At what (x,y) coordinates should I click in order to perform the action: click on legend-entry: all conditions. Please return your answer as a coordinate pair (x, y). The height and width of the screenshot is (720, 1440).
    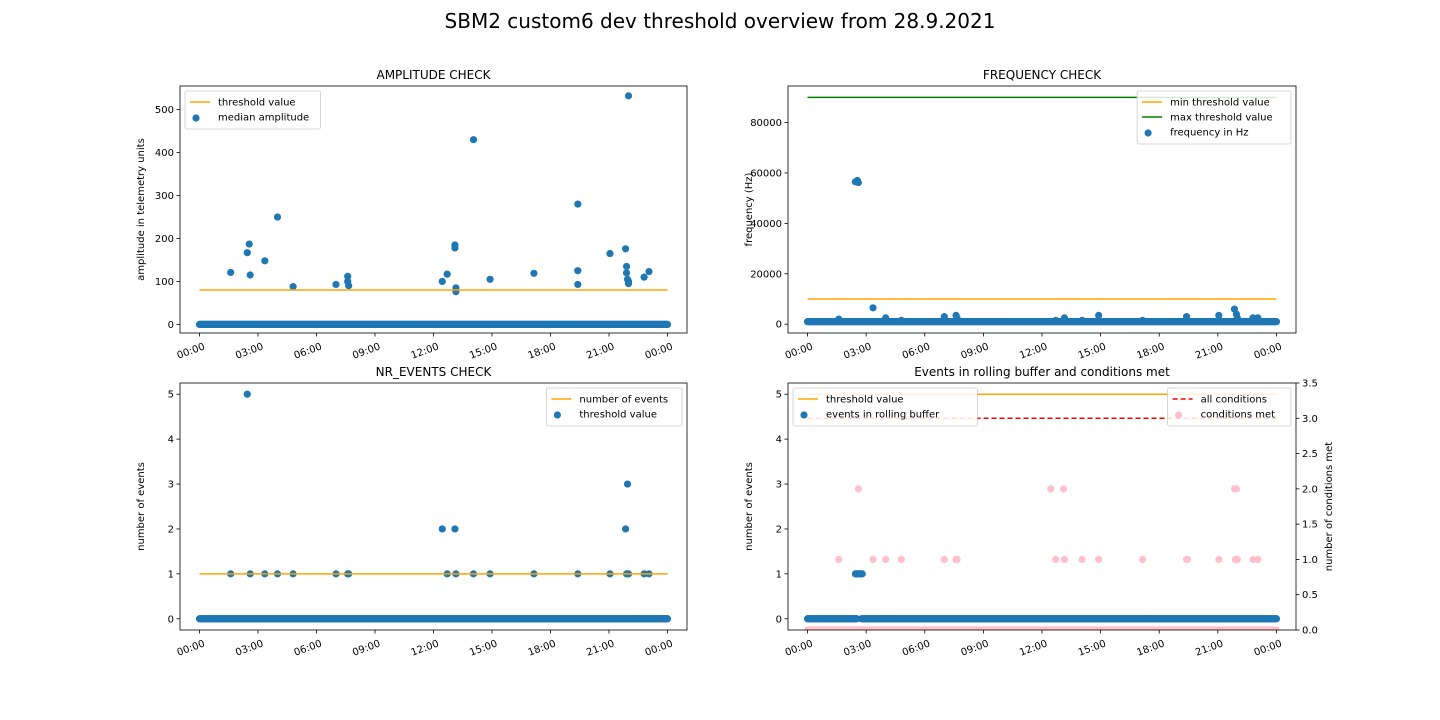
    Looking at the image, I should click on (1234, 400).